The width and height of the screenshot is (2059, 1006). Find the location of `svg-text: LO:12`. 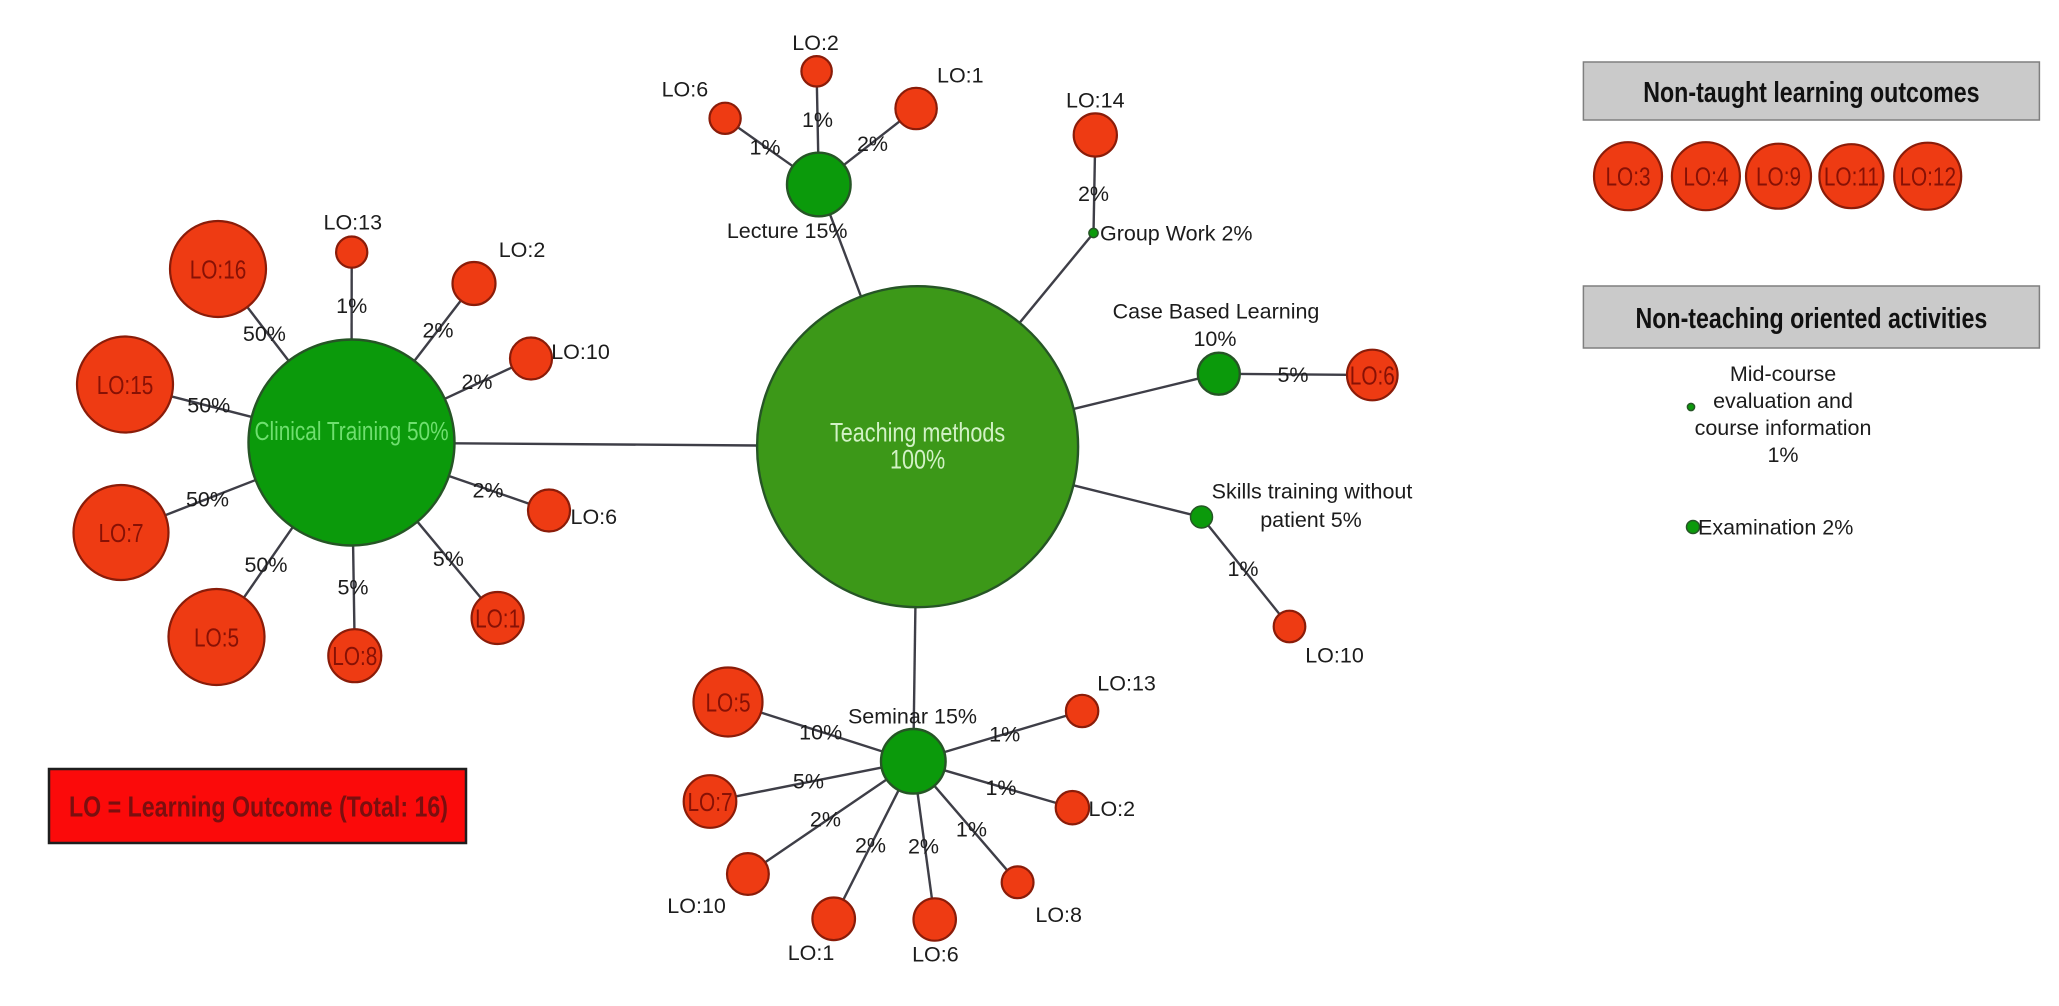

svg-text: LO:12 is located at coordinates (1927, 176).